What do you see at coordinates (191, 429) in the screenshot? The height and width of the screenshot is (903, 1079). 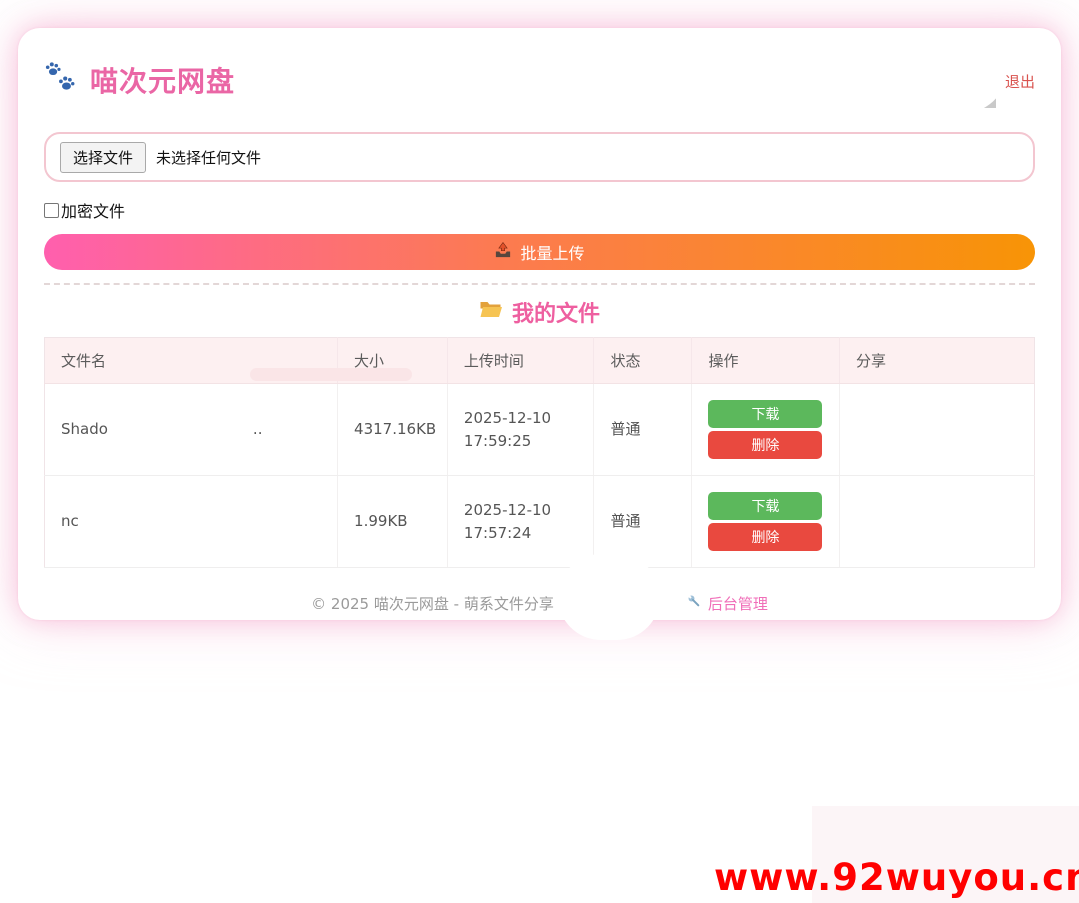 I see `file-name-cell: Shado..` at bounding box center [191, 429].